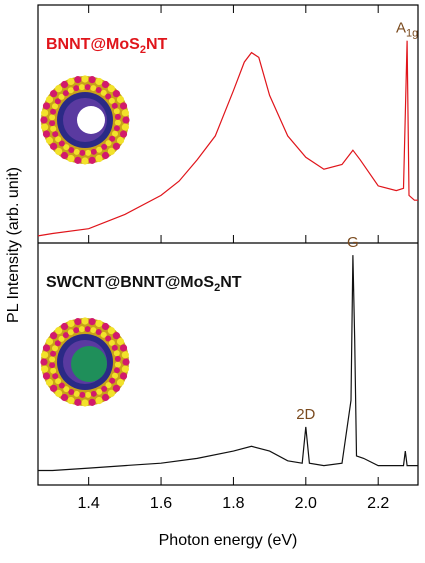  What do you see at coordinates (161, 503) in the screenshot?
I see `x-tick-label: 1.6` at bounding box center [161, 503].